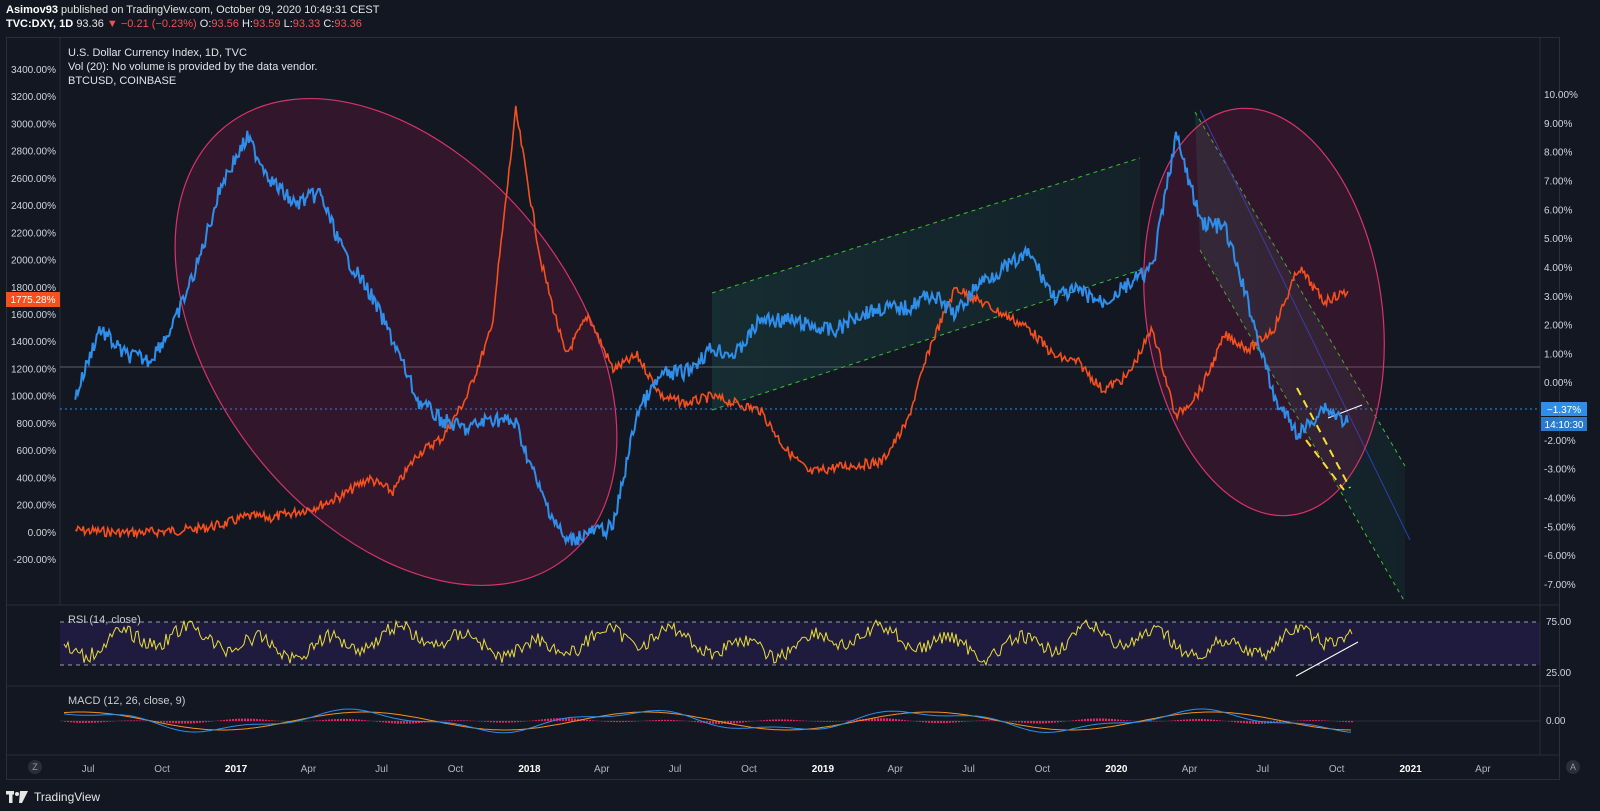 Image resolution: width=1600 pixels, height=811 pixels. I want to click on legend-dxy: U.S. Dollar Currency Index, 1D, TVC, so click(157, 53).